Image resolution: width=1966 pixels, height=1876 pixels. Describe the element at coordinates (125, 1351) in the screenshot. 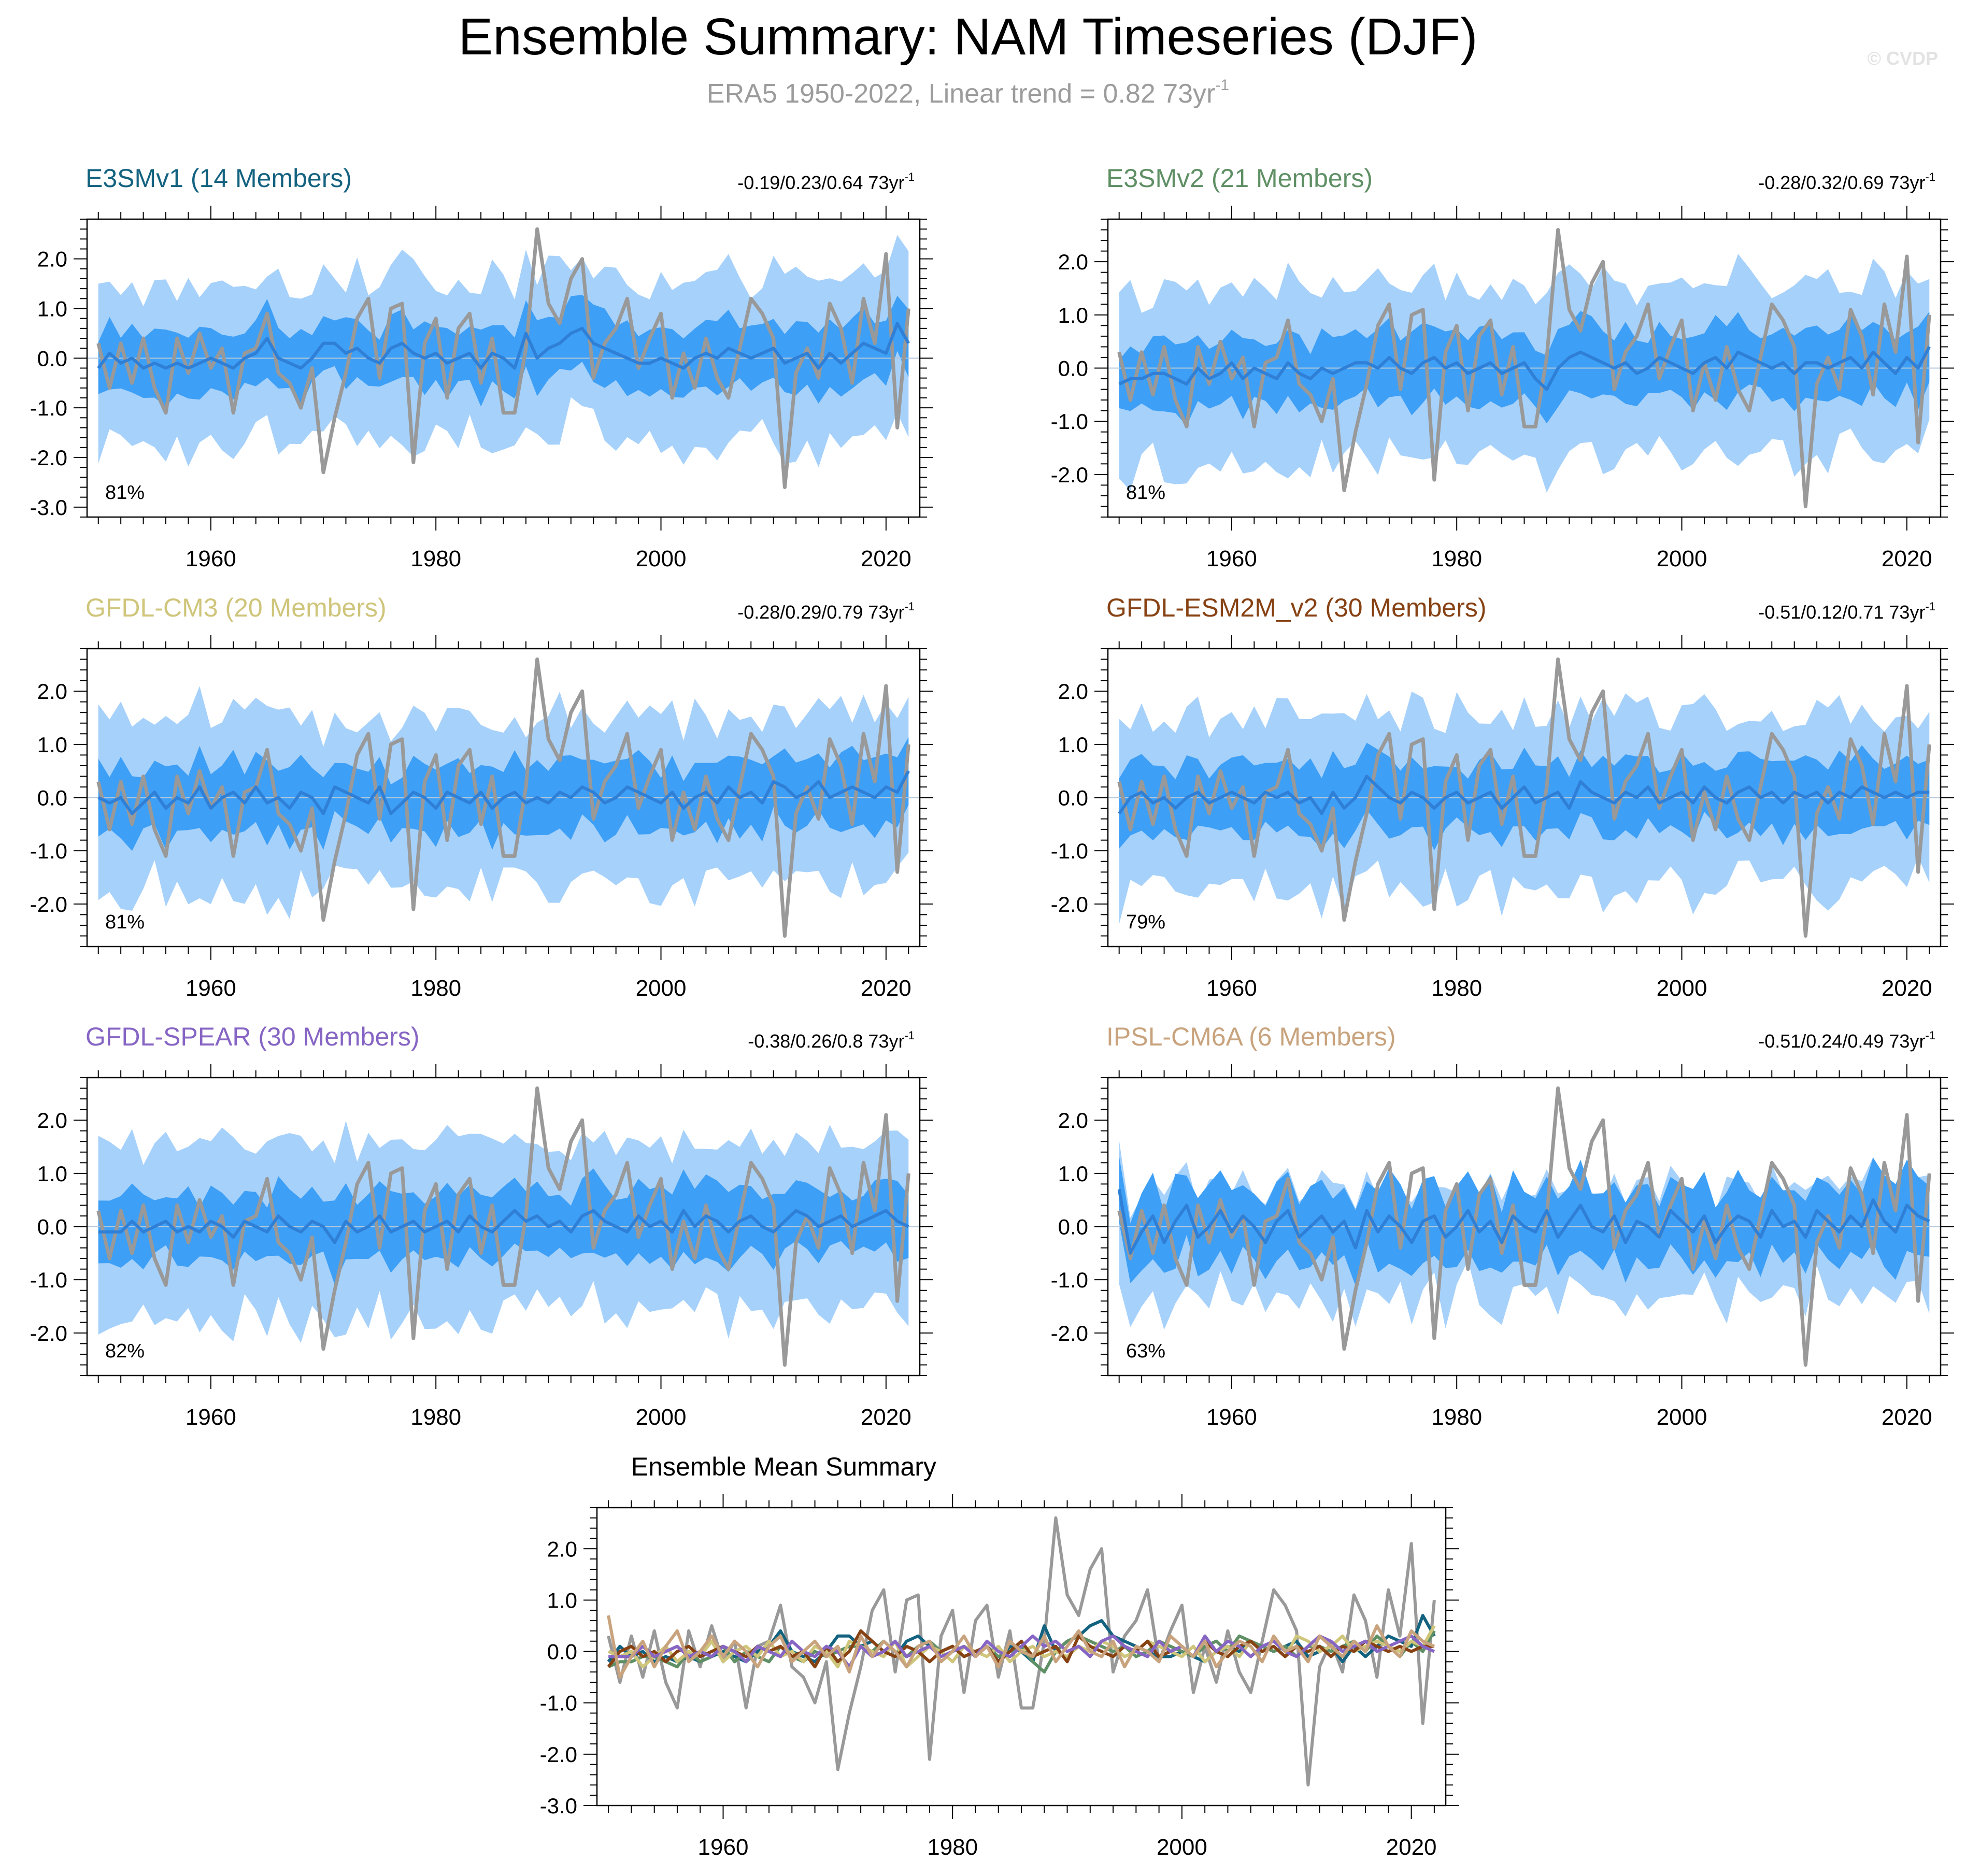

I see `percent-label: 82%` at that location.